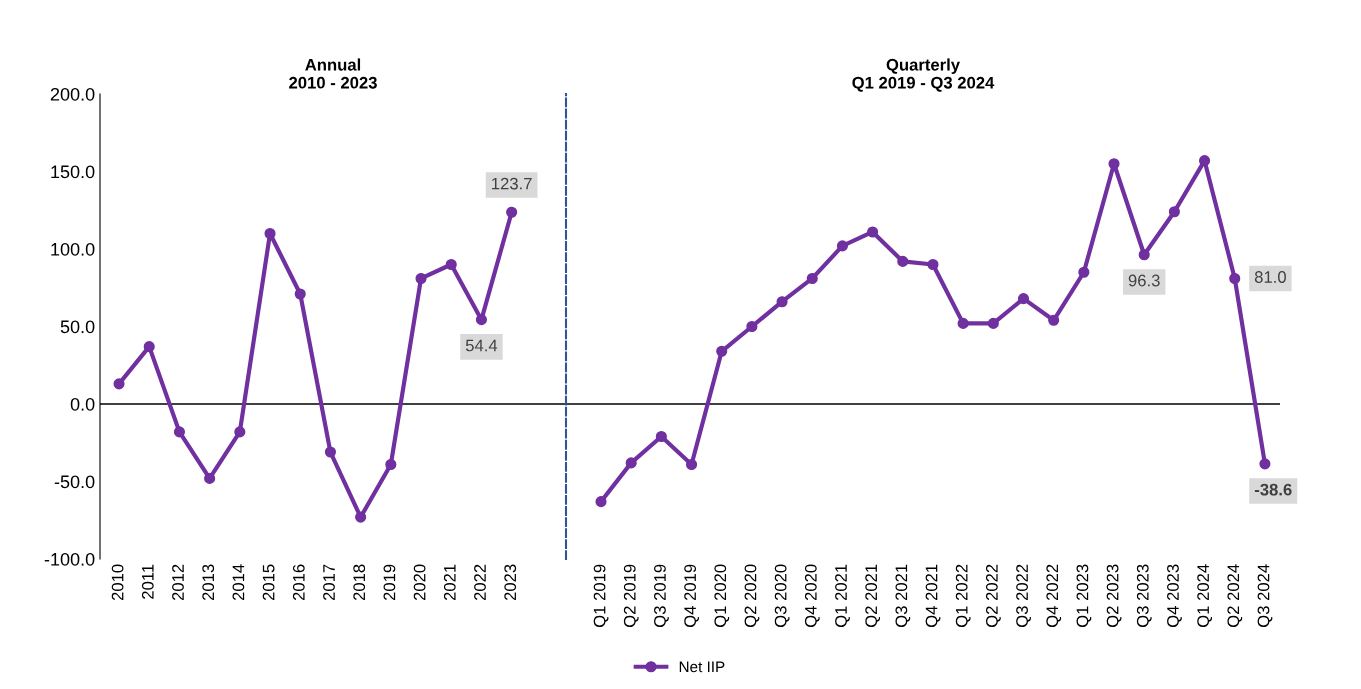 This screenshot has width=1361, height=689. I want to click on x-tick-label: Q4 2019, so click(691, 596).